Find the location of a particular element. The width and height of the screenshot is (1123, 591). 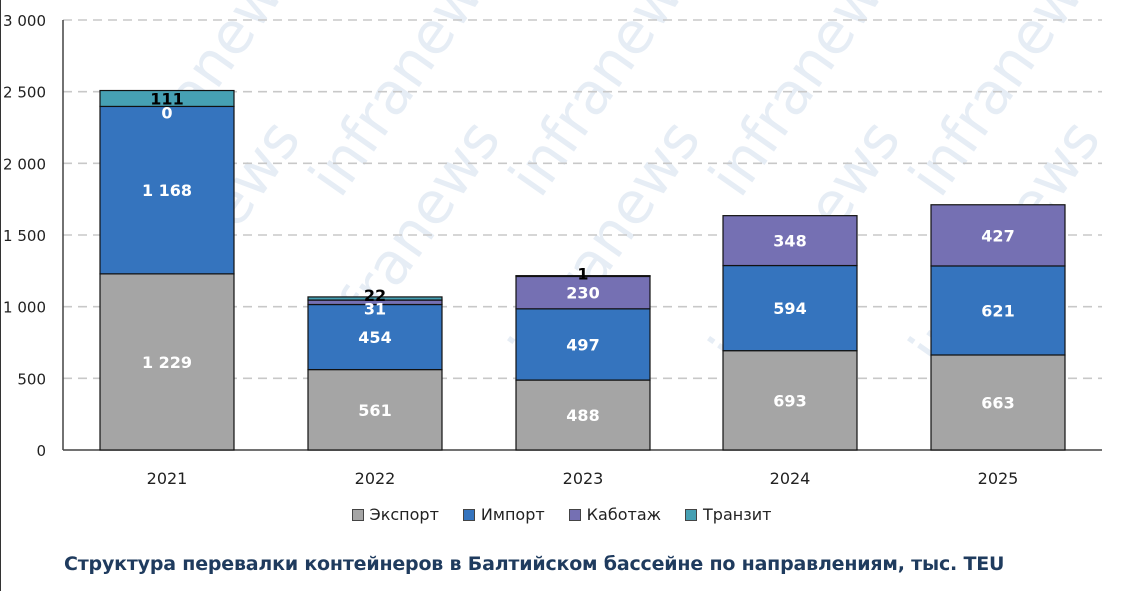

x-tick-label: 2023 is located at coordinates (583, 478).